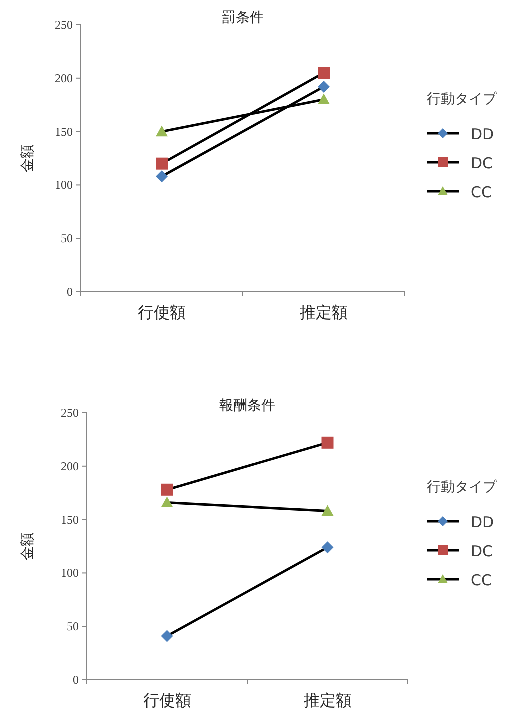 This screenshot has width=516, height=716. Describe the element at coordinates (243, 18) in the screenshot. I see `chart-title: 罰条件` at that location.